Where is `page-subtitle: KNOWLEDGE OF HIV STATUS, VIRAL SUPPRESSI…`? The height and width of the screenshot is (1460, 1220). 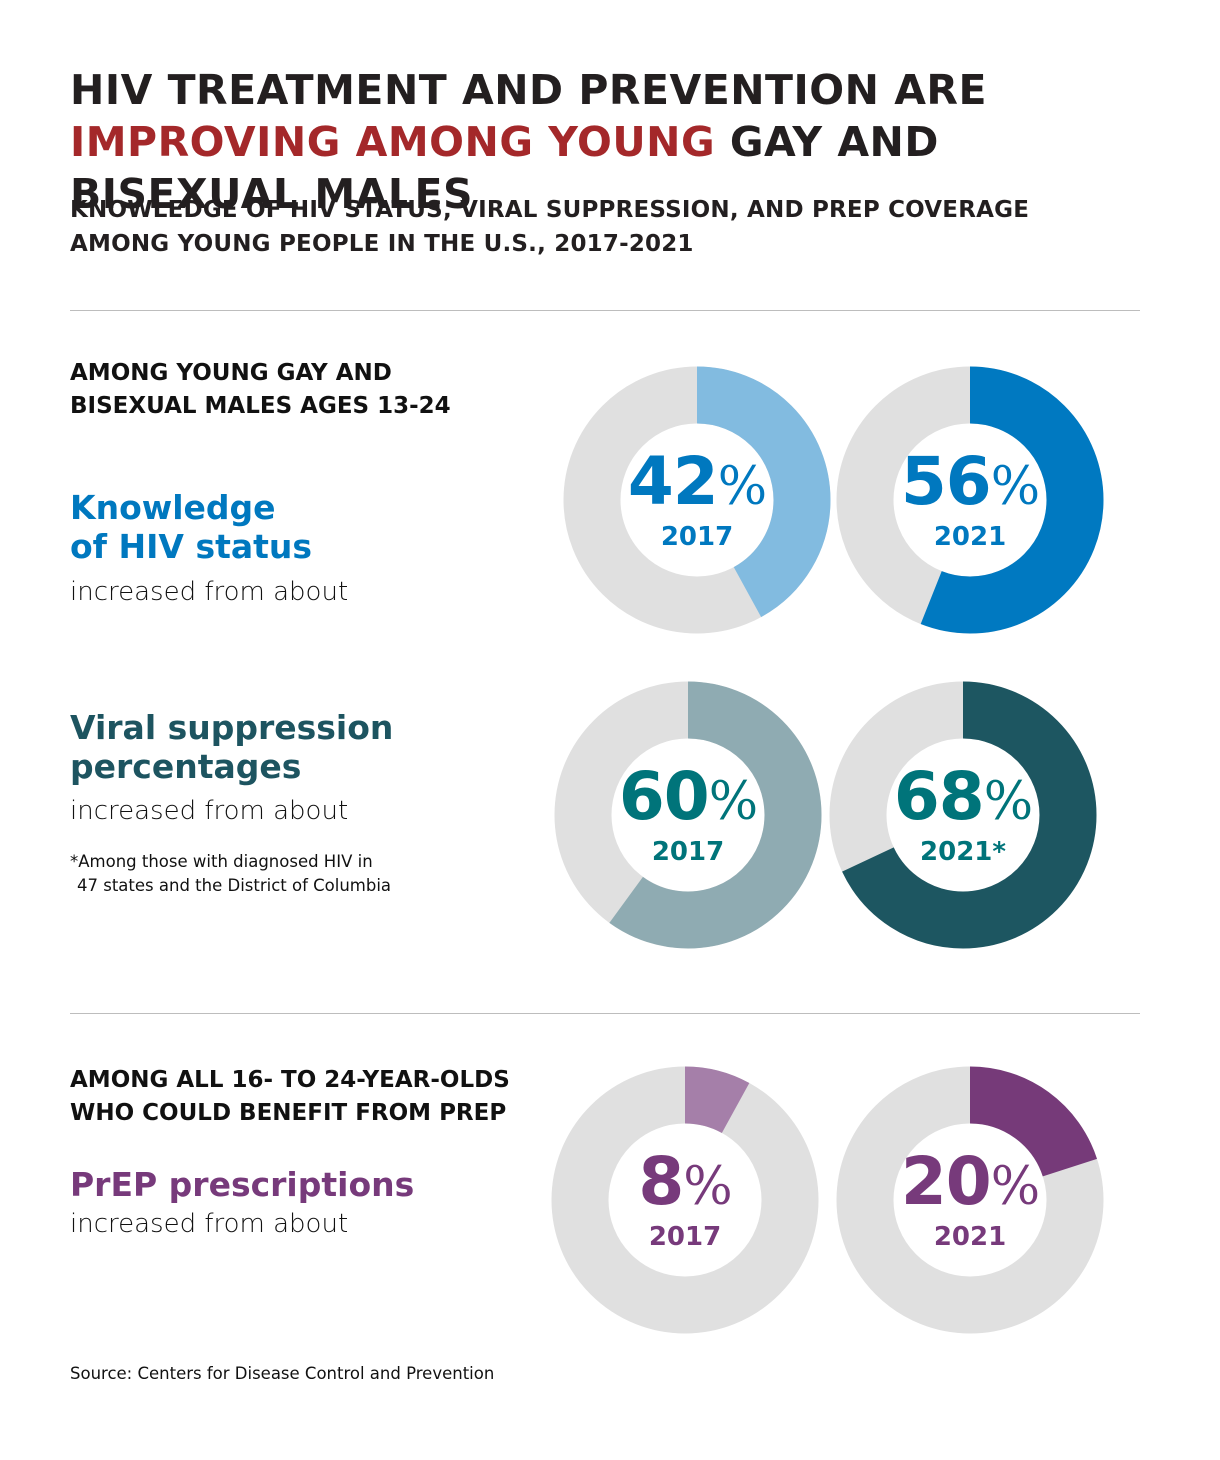
page-subtitle: KNOWLEDGE OF HIV STATUS, VIRAL SUPPRESSI… is located at coordinates (620, 227).